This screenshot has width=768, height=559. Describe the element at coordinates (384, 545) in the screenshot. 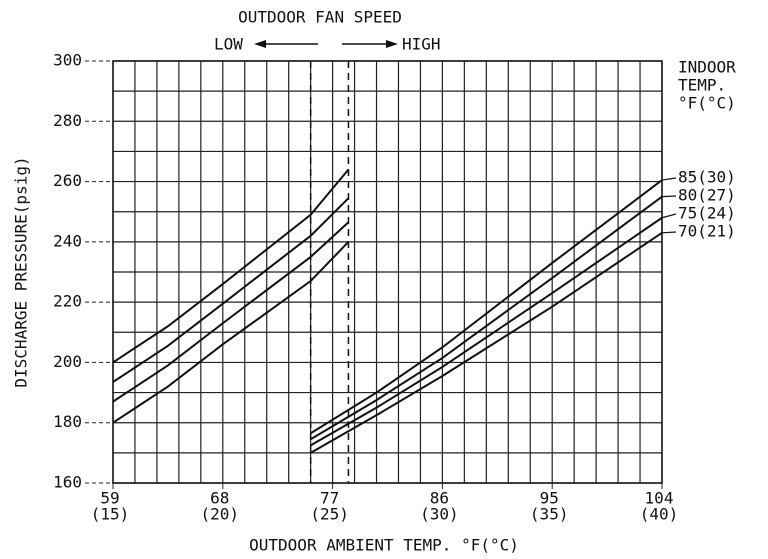

I see `x-axis-label: OUTDOOR AMBIENT TEMP. °F(°C)` at that location.